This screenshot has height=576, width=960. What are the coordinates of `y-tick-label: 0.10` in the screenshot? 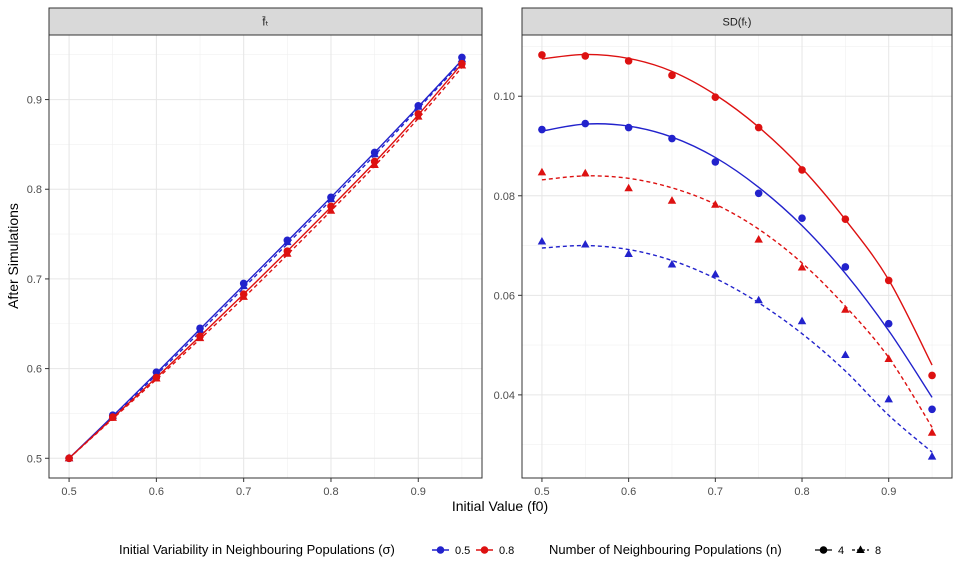 It's located at (504, 97).